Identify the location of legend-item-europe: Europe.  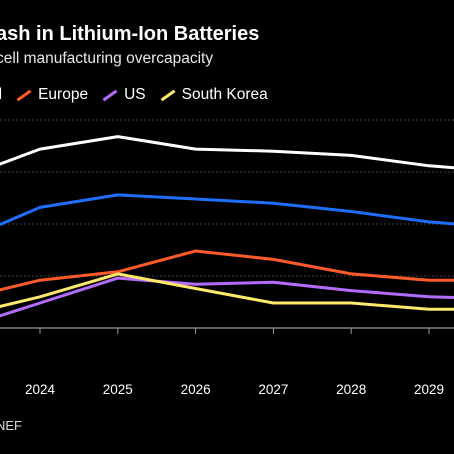
(52, 95).